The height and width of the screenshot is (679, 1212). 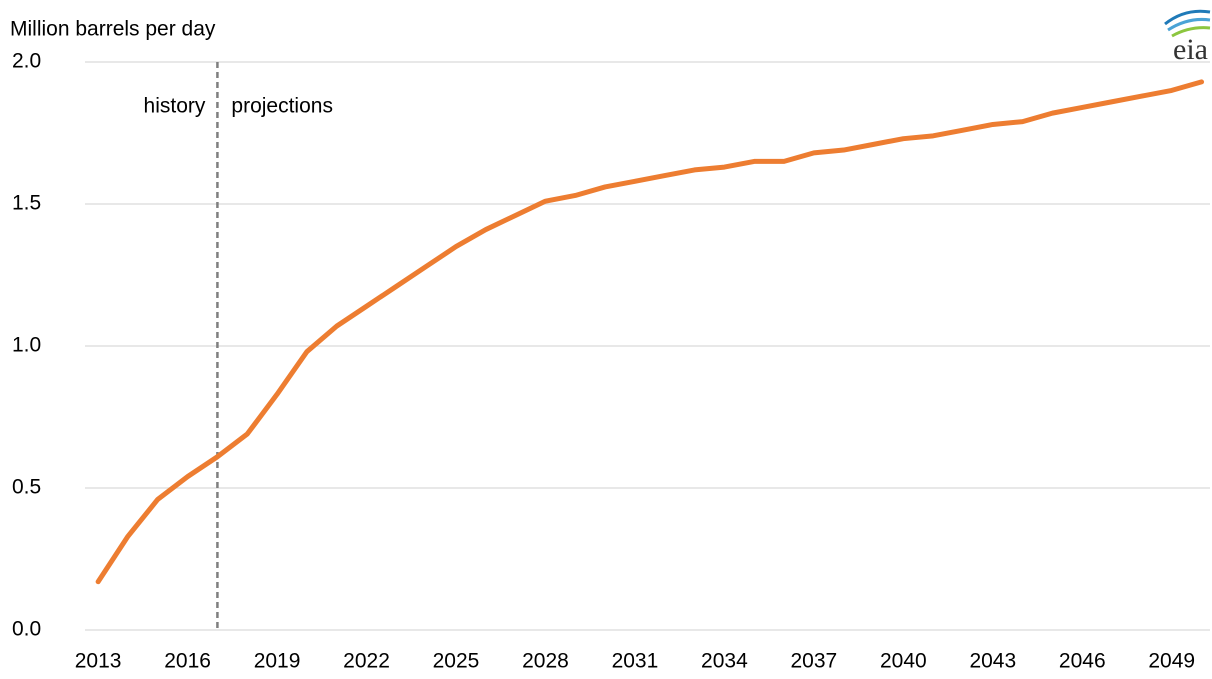 What do you see at coordinates (1190, 49) in the screenshot?
I see `logo-text: eia` at bounding box center [1190, 49].